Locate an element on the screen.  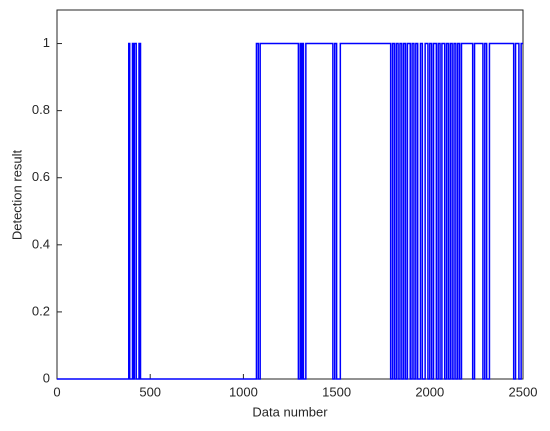
y-tick-label: 0.6 is located at coordinates (41, 176).